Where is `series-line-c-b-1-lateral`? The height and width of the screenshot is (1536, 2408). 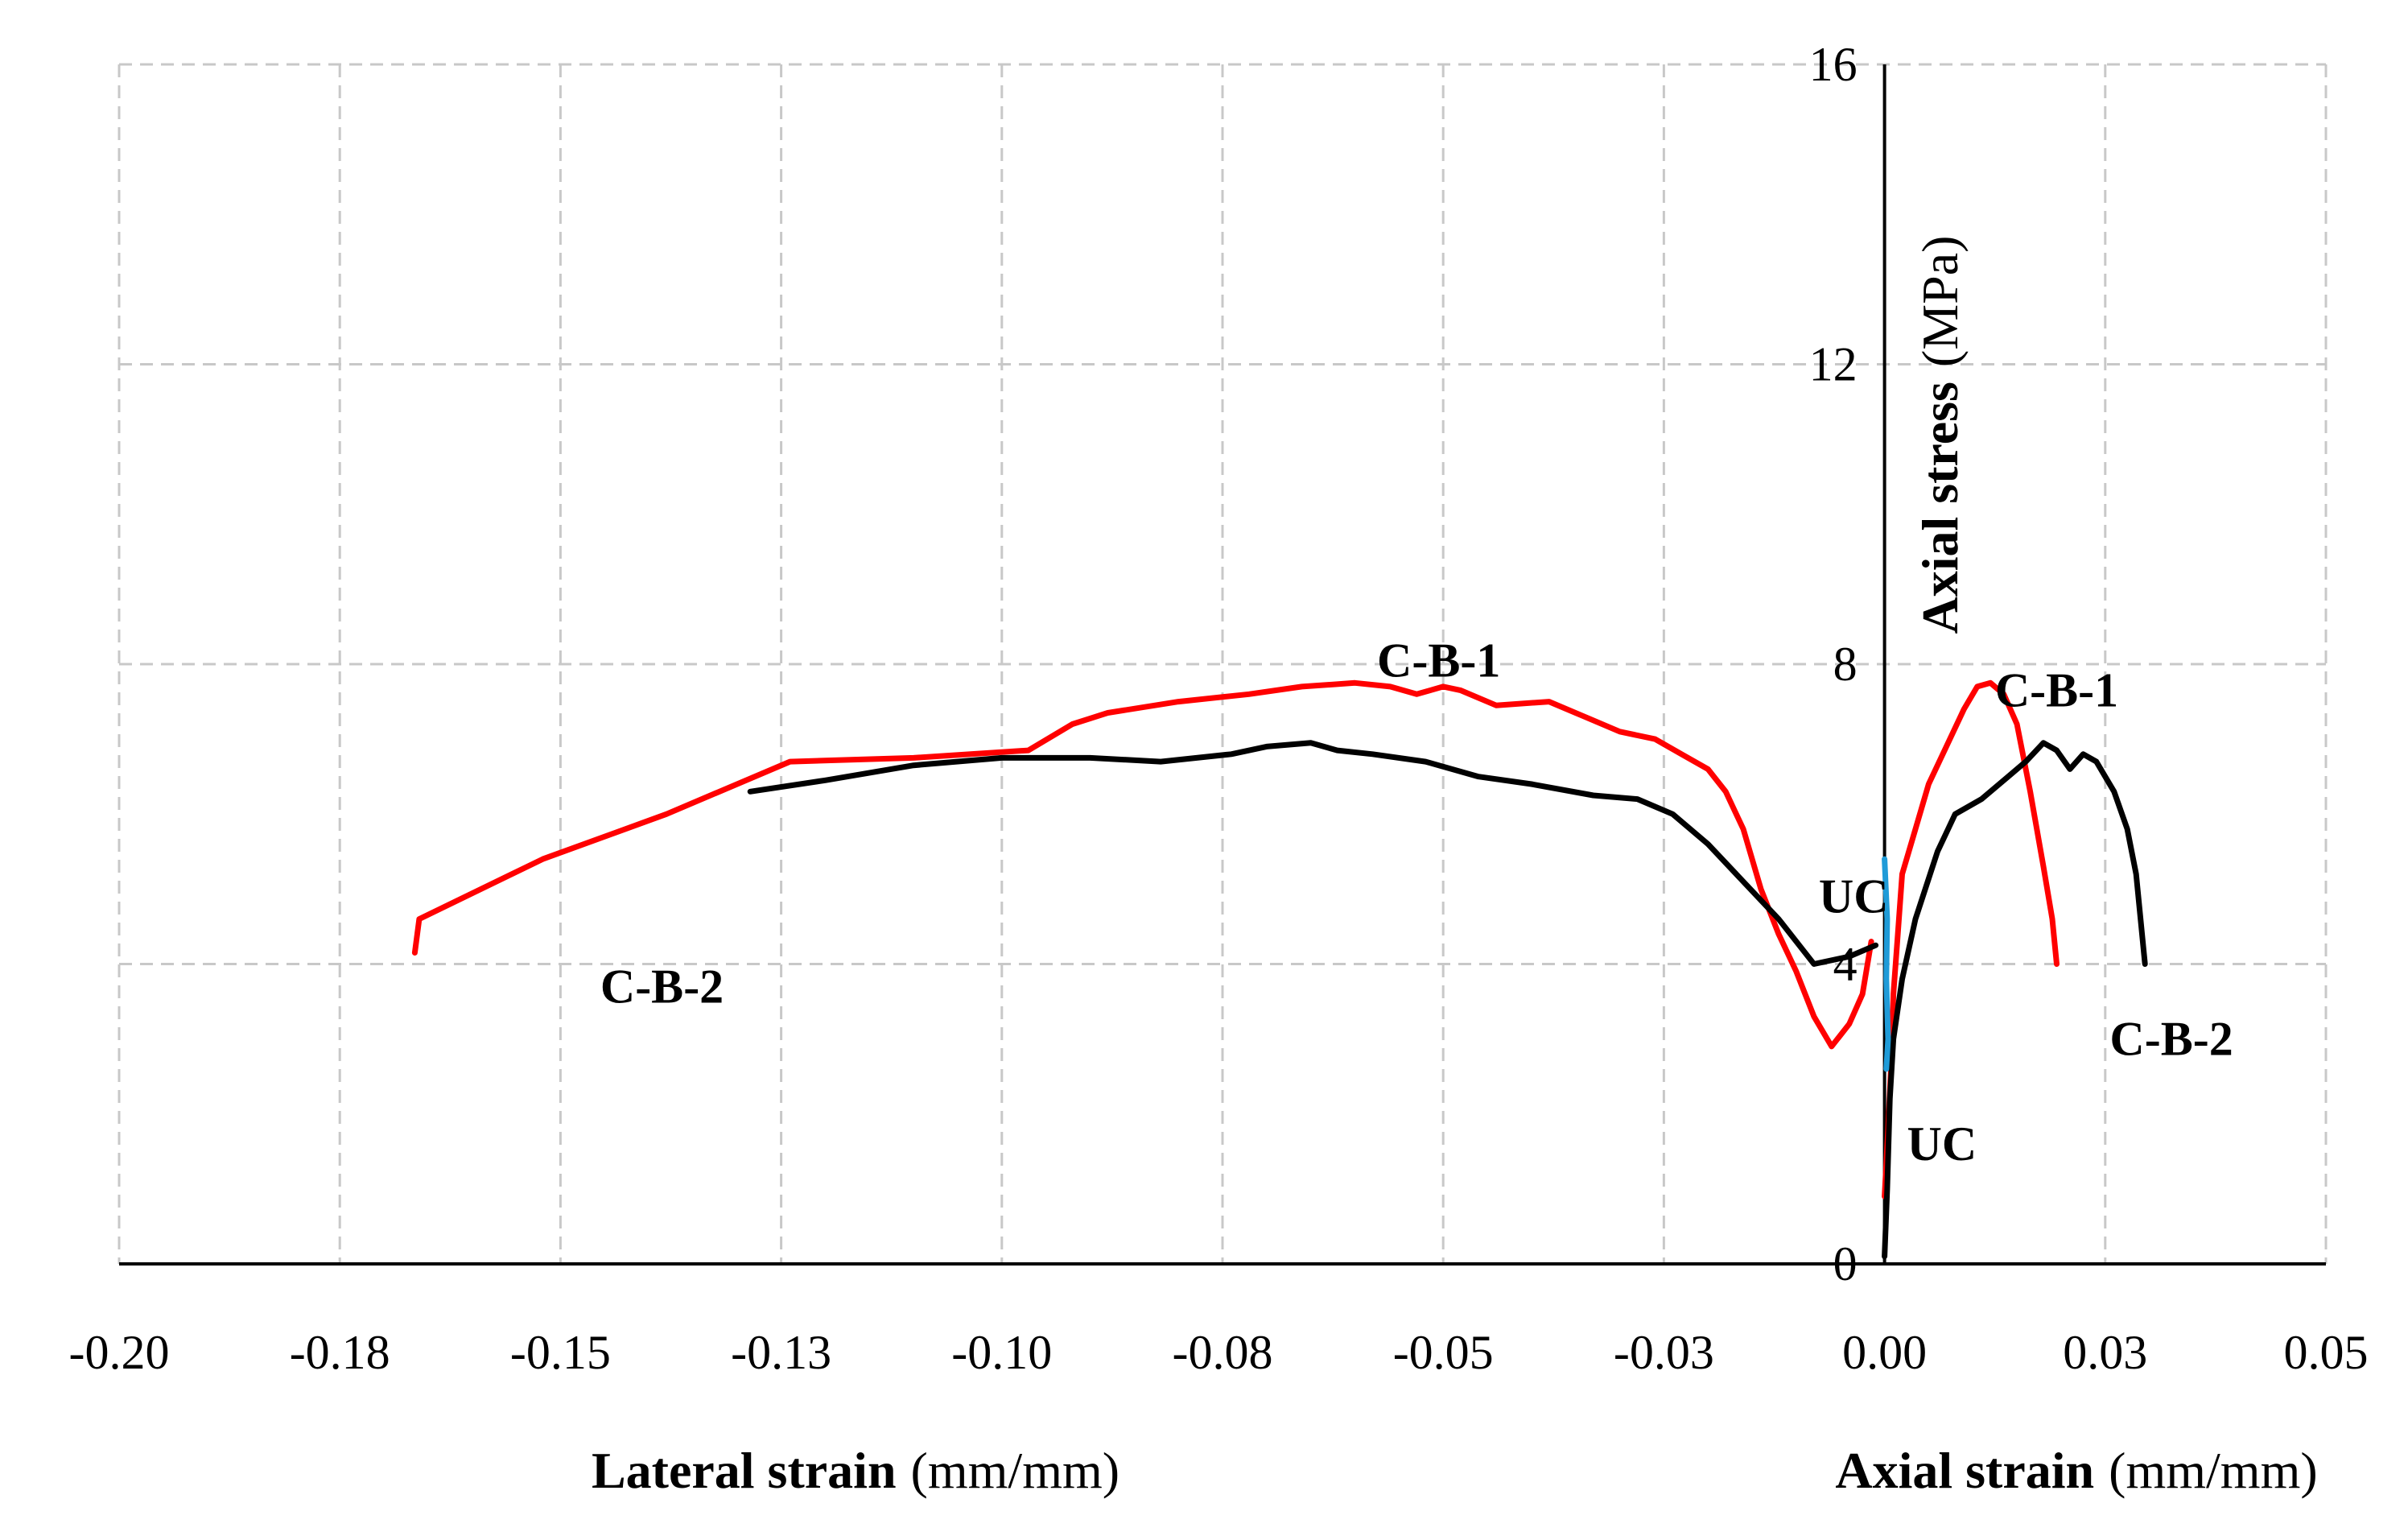
series-line-c-b-1-lateral is located at coordinates (1142, 864).